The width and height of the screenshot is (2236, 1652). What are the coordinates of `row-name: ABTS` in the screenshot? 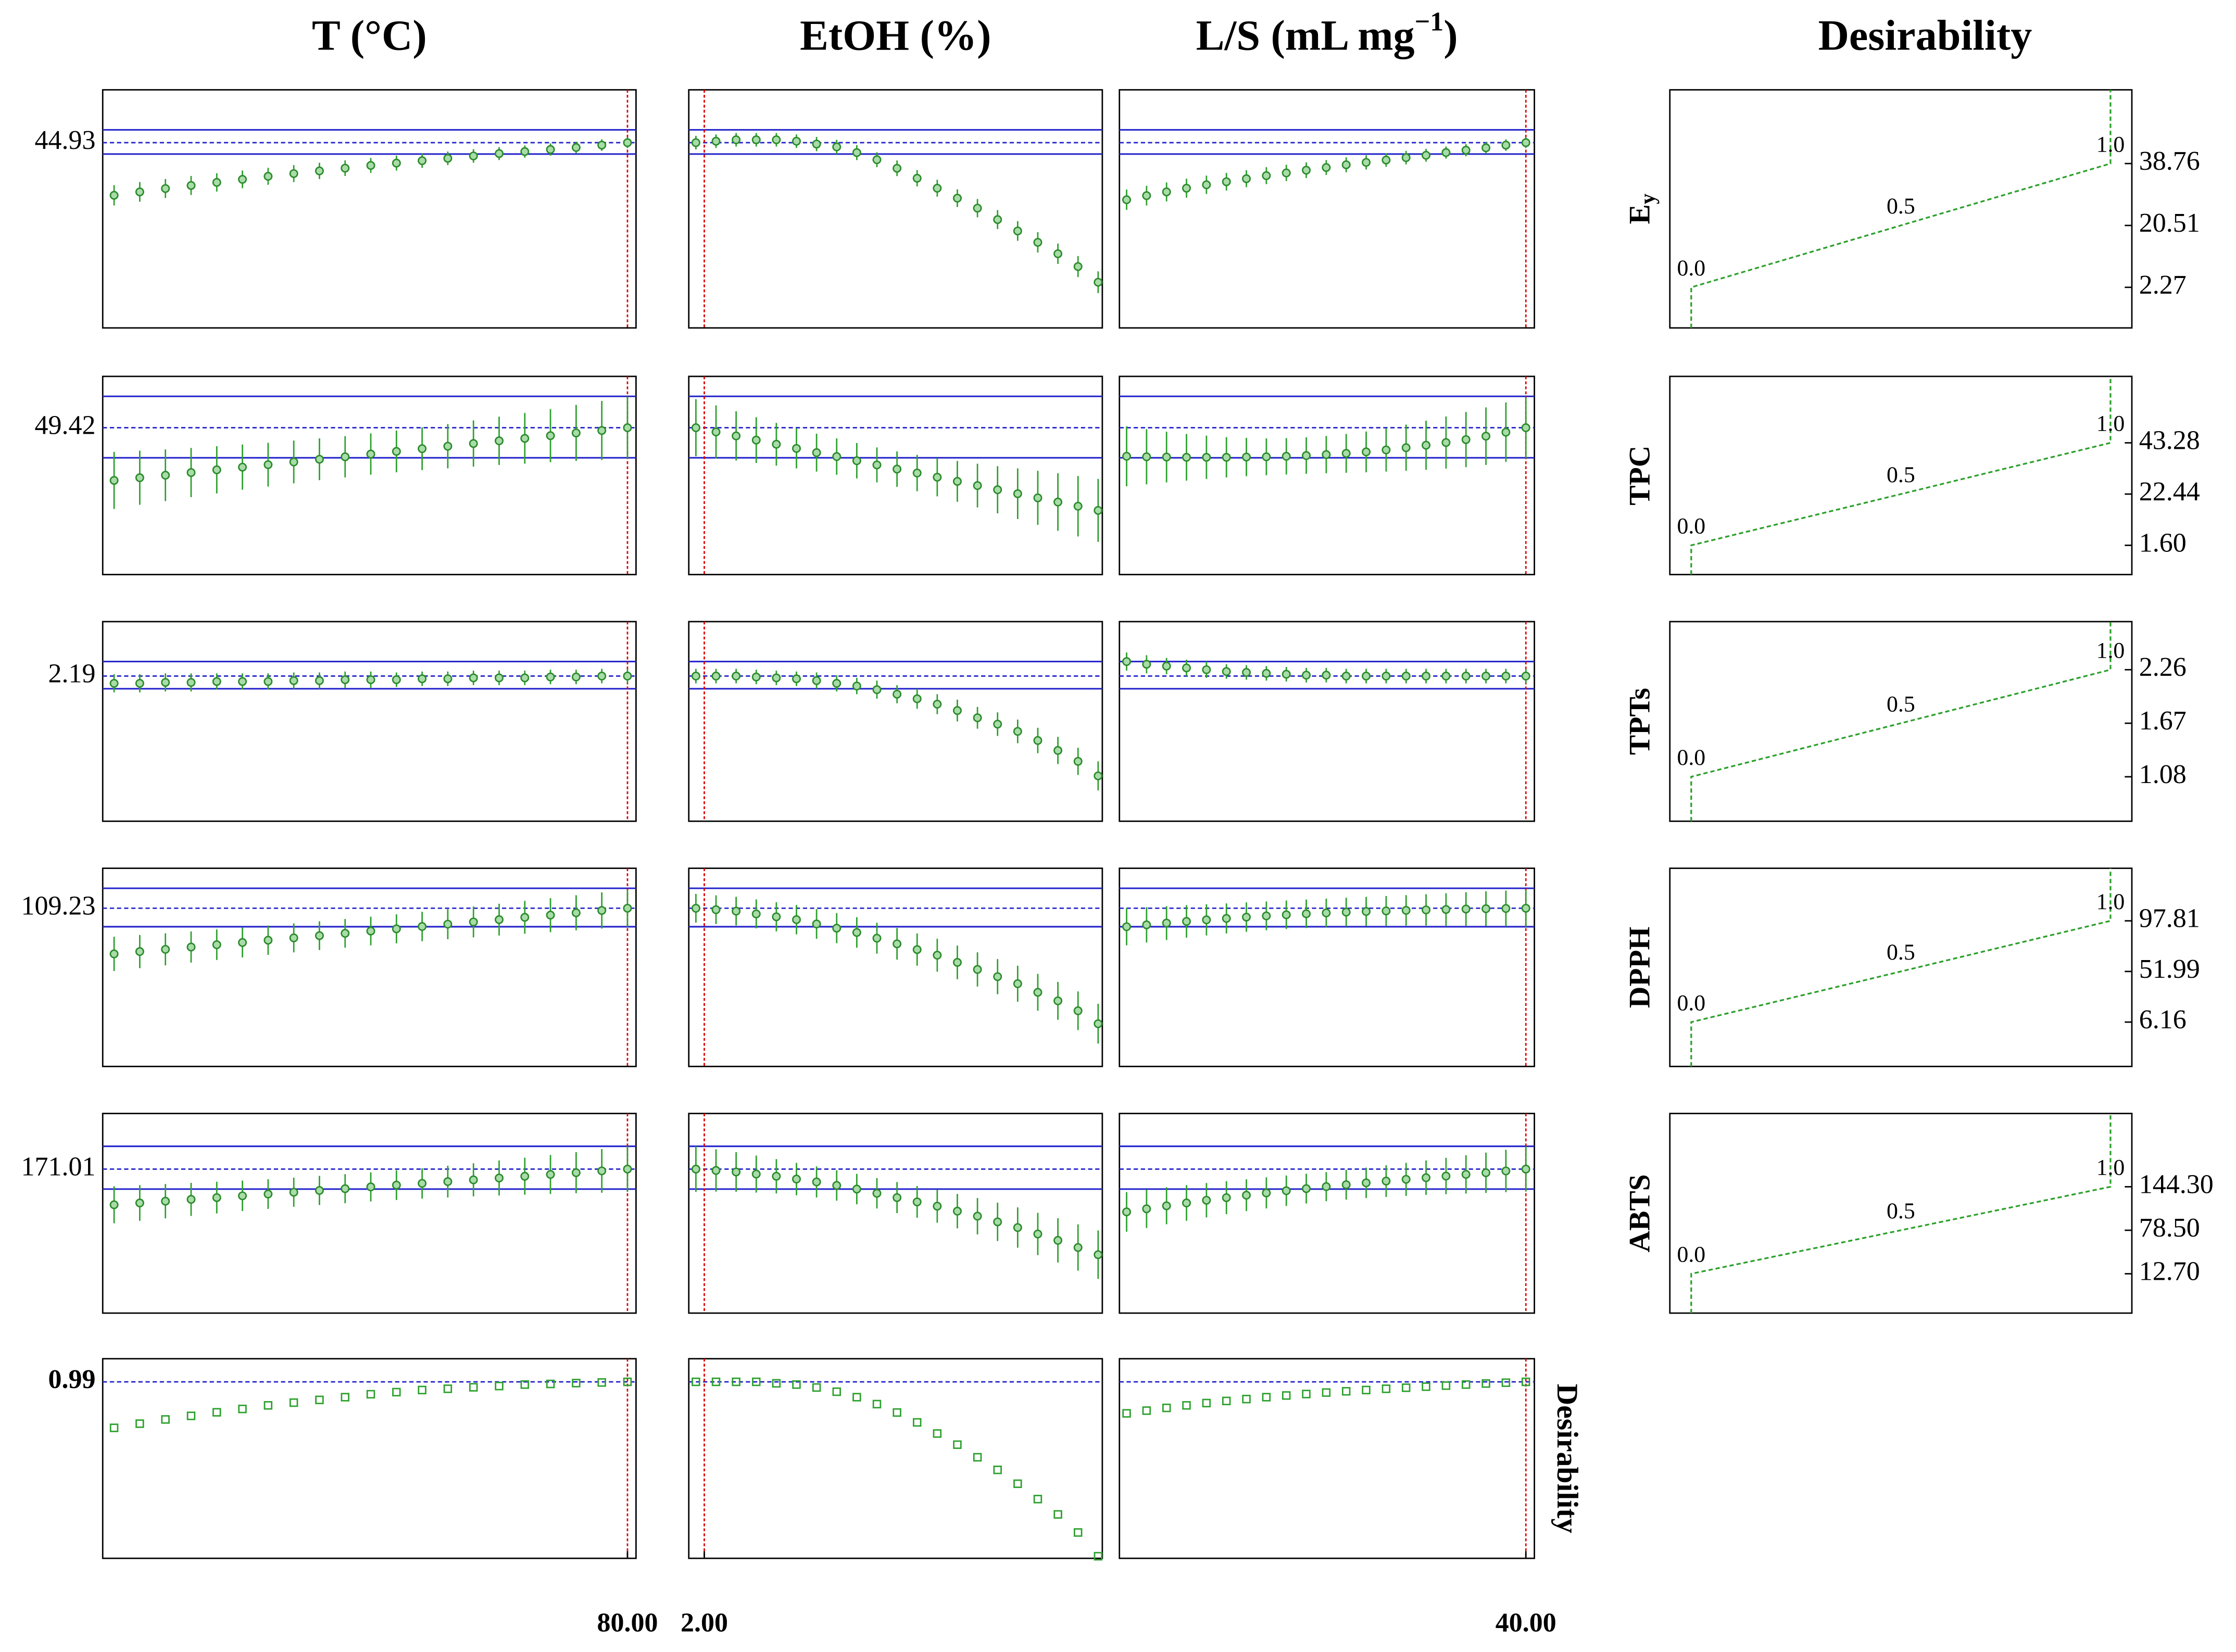 It's located at (1640, 1213).